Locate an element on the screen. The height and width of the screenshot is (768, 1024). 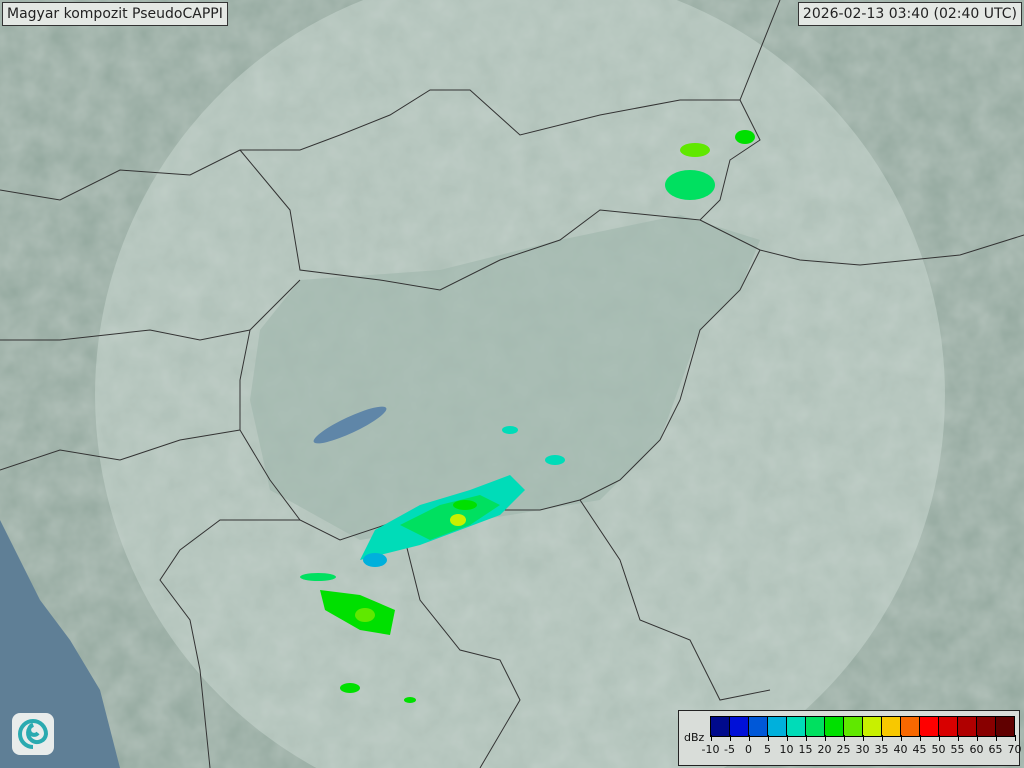
tick-label: 15 is located at coordinates (805, 749).